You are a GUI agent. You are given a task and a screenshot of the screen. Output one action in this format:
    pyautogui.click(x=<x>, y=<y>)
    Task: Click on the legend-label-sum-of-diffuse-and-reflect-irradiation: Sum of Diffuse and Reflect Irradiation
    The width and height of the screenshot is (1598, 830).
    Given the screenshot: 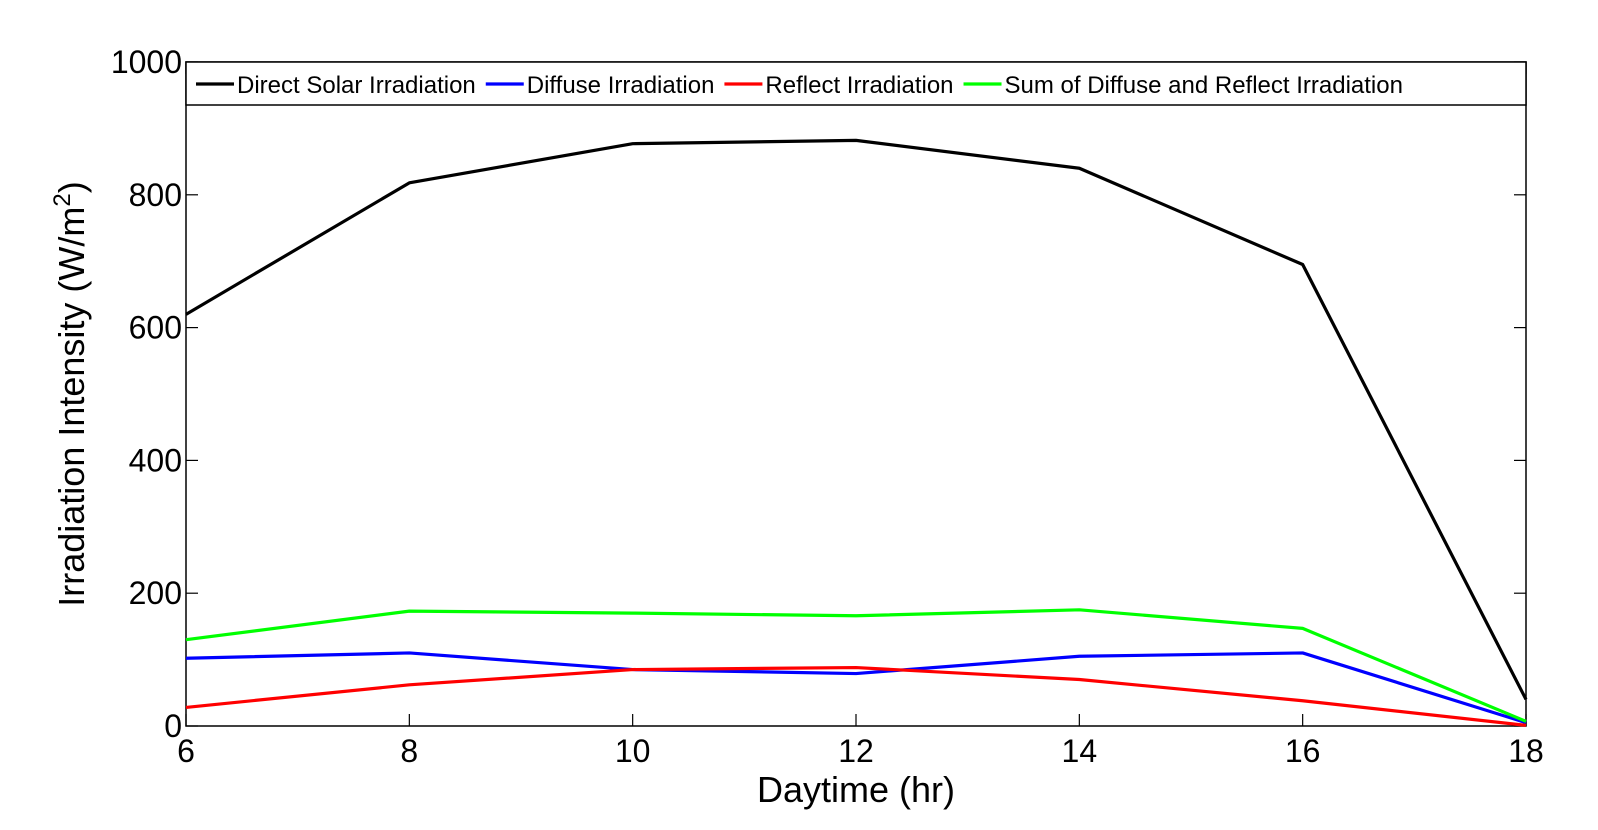 What is the action you would take?
    pyautogui.click(x=1204, y=85)
    